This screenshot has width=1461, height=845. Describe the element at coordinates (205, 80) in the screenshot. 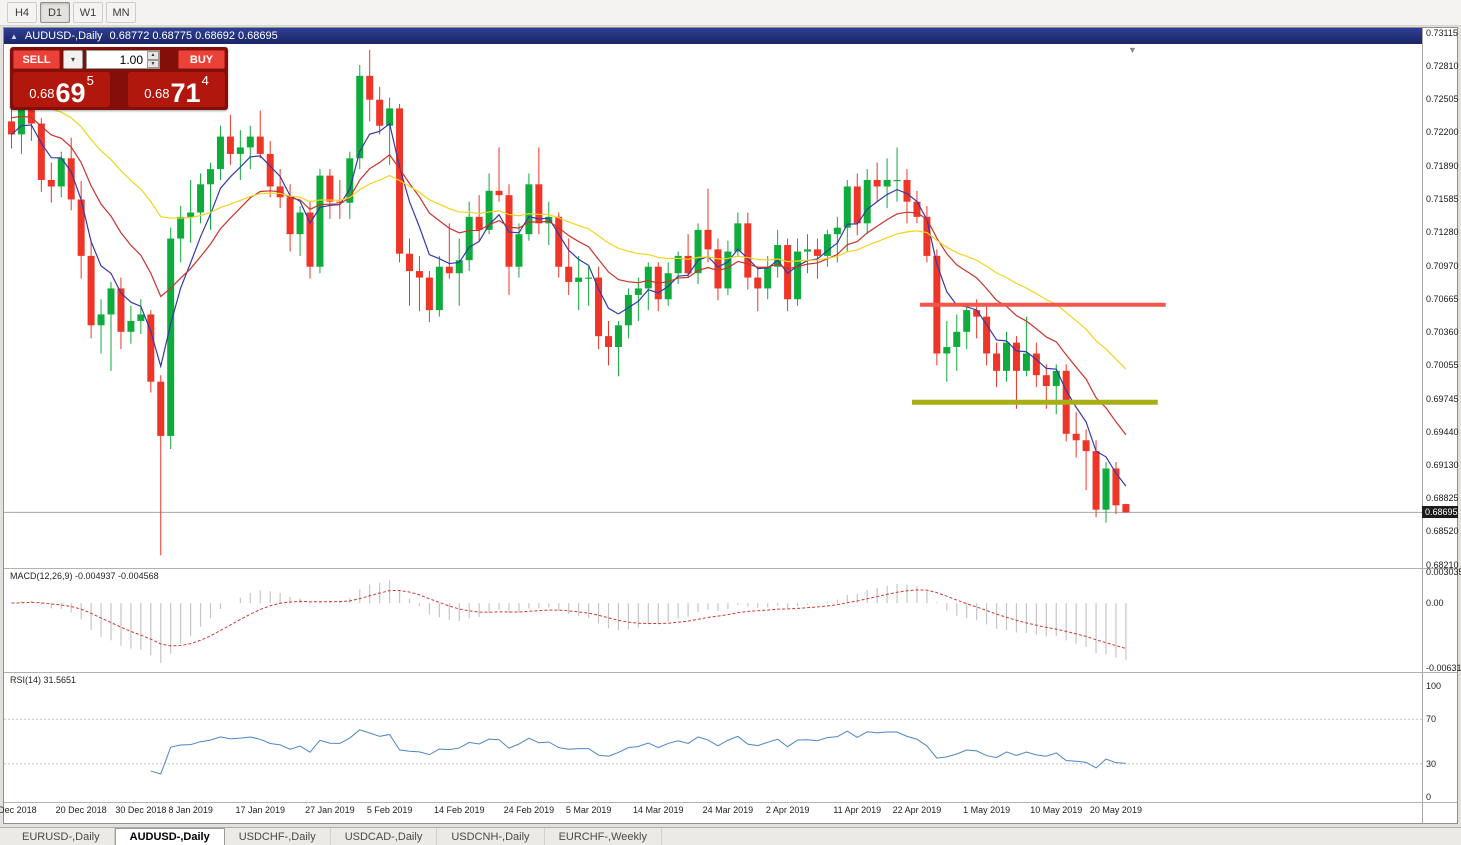

I see `buy-price-pip-digit: 4` at that location.